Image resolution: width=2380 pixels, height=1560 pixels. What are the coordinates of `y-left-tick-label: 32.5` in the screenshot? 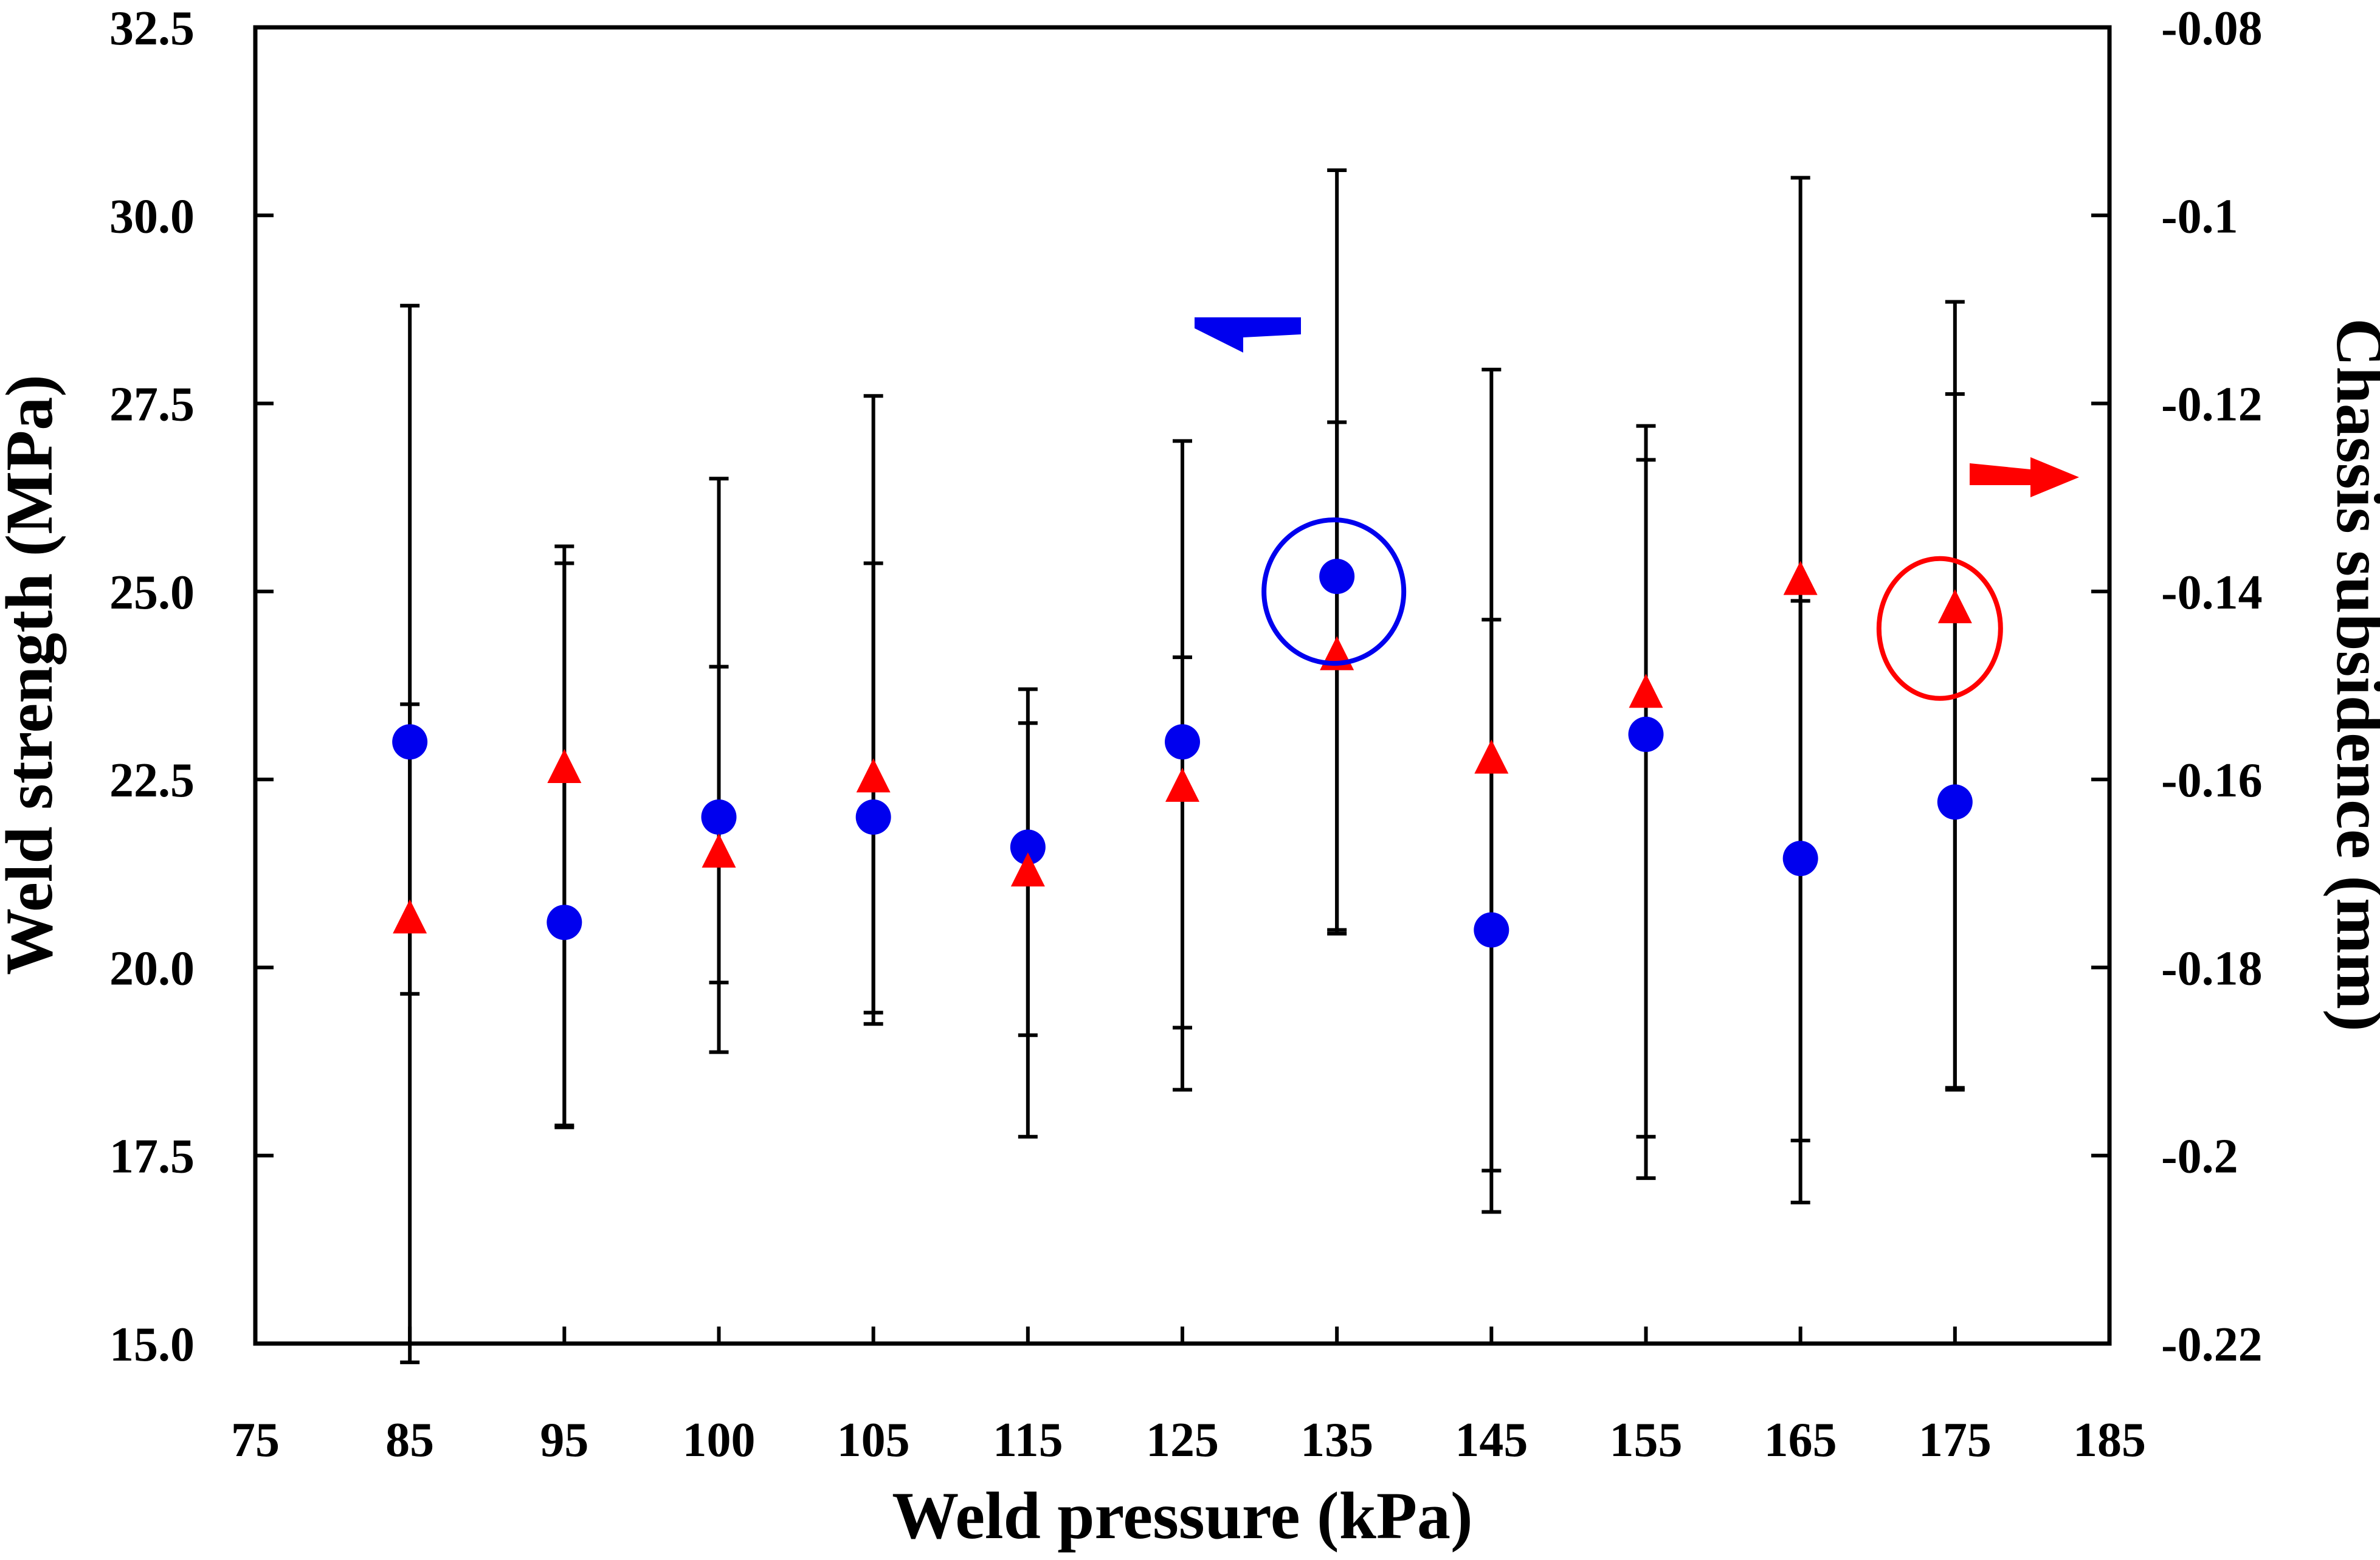 It's located at (152, 28).